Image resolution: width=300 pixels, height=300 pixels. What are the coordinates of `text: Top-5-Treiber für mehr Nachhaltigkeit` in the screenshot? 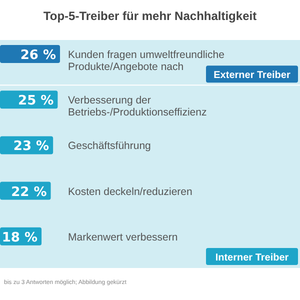 It's located at (150, 16).